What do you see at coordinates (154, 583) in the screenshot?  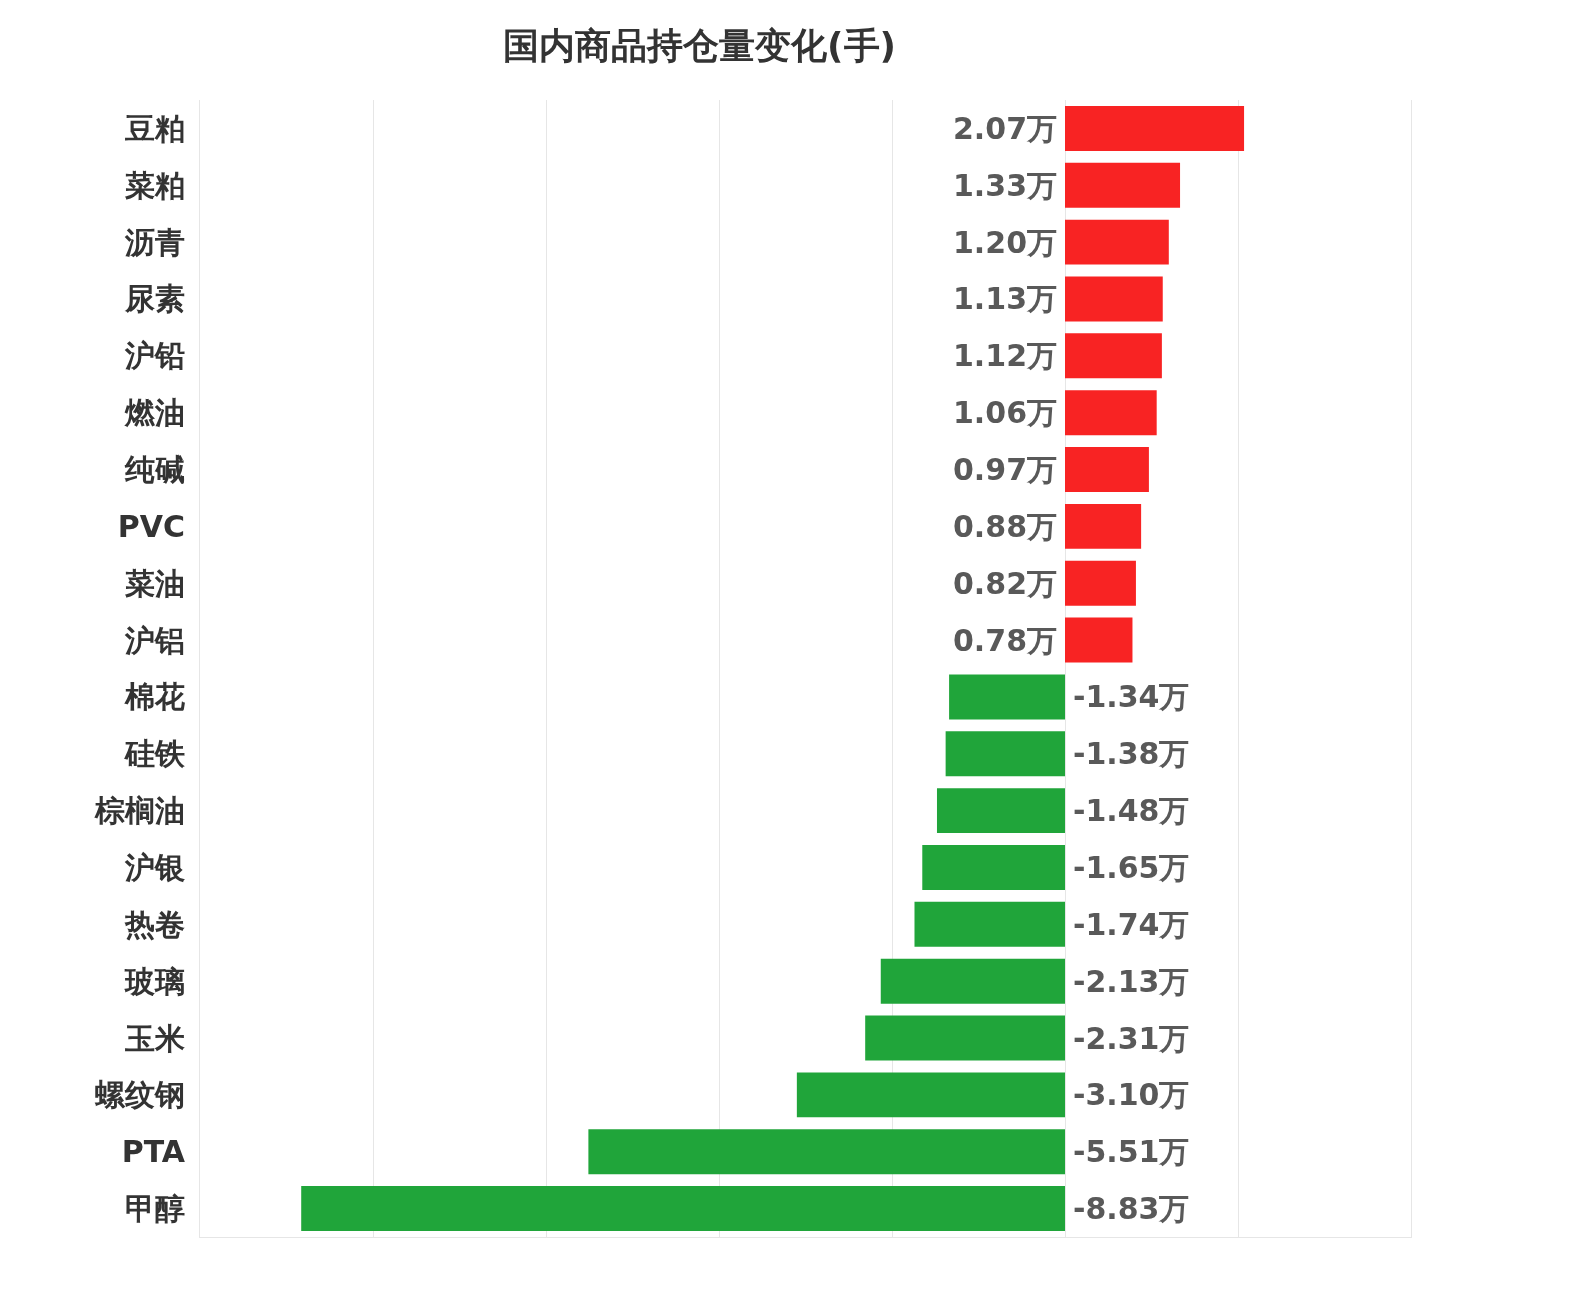 I see `y-tick-label: 菜油` at bounding box center [154, 583].